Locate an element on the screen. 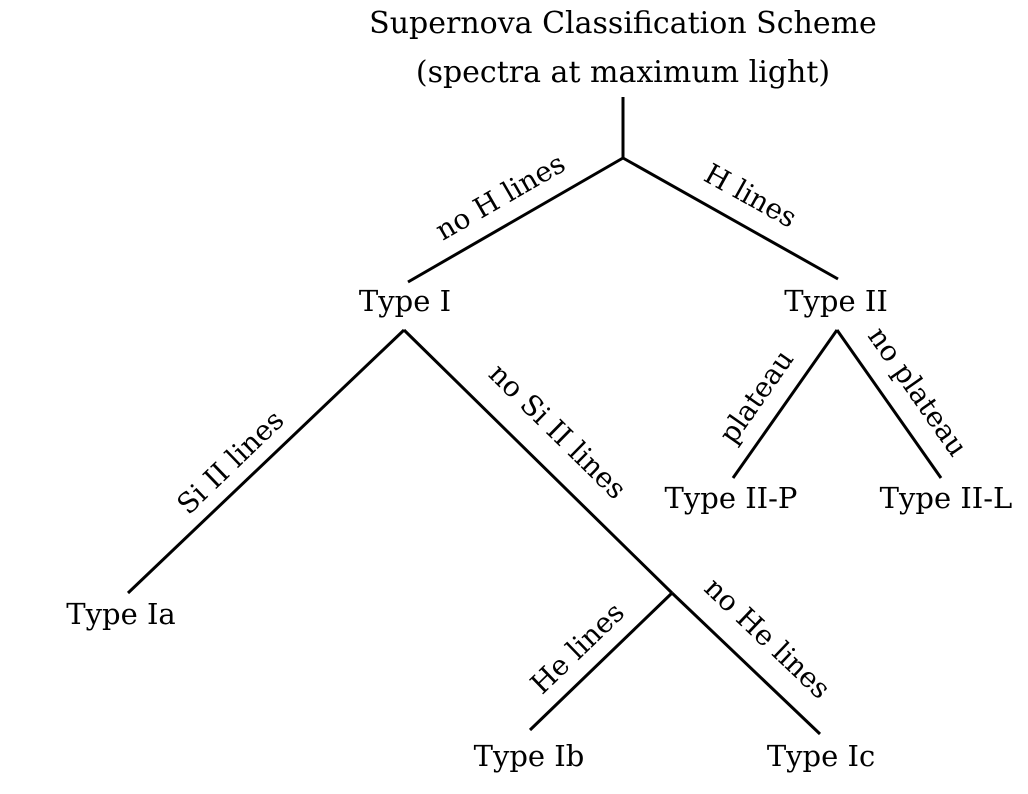 Image resolution: width=1028 pixels, height=794 pixels. diagram-title-line-2: (spectra at maximum light) is located at coordinates (623, 72).